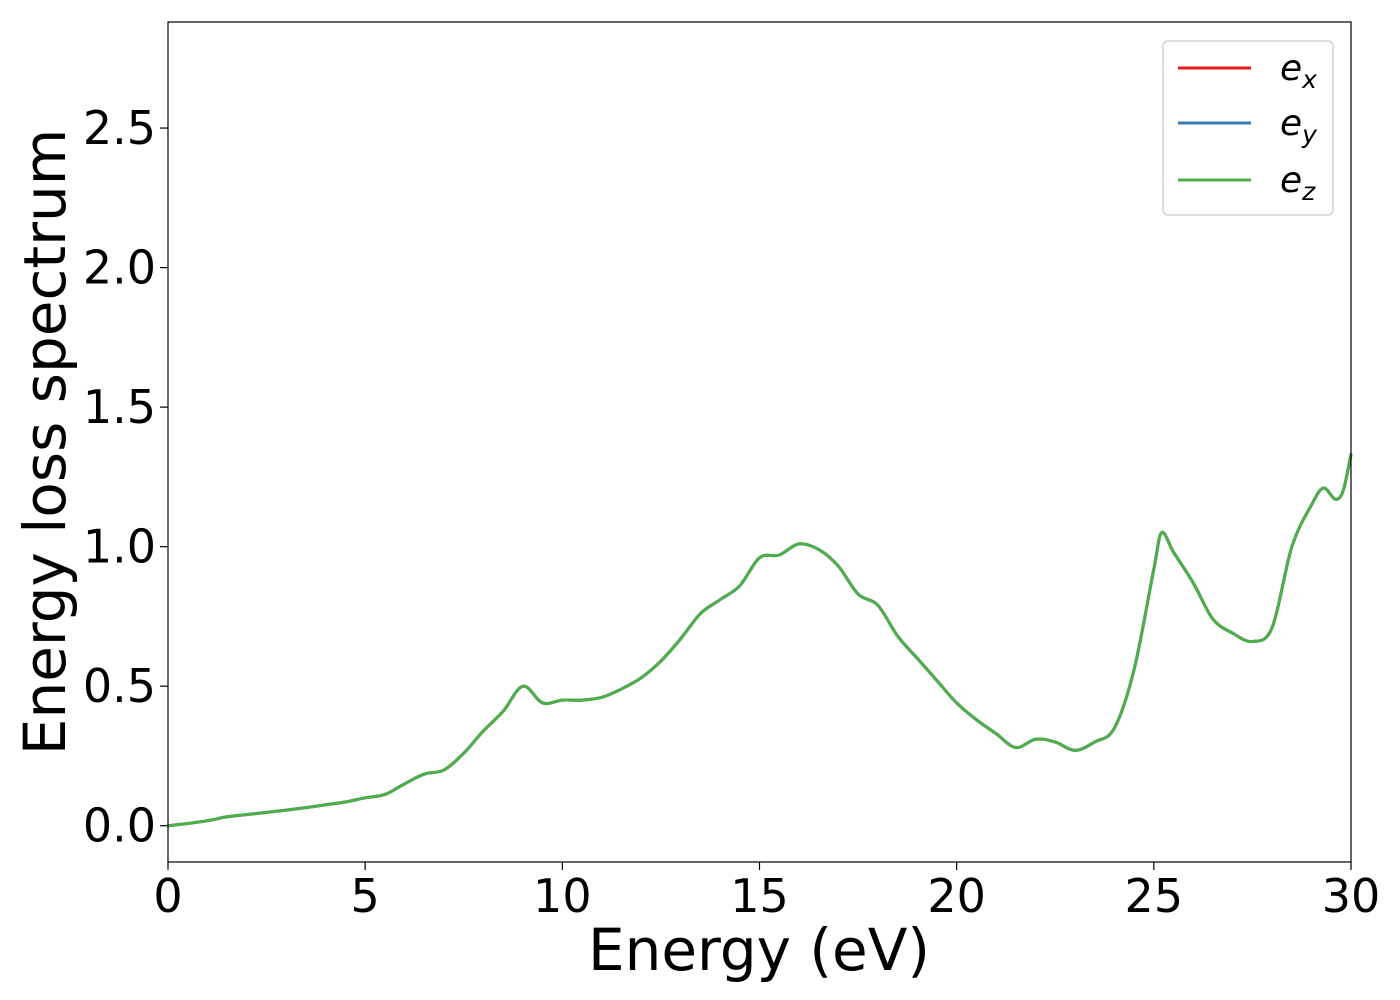  Describe the element at coordinates (1308, 191) in the screenshot. I see `legend-label-subscript: z` at that location.